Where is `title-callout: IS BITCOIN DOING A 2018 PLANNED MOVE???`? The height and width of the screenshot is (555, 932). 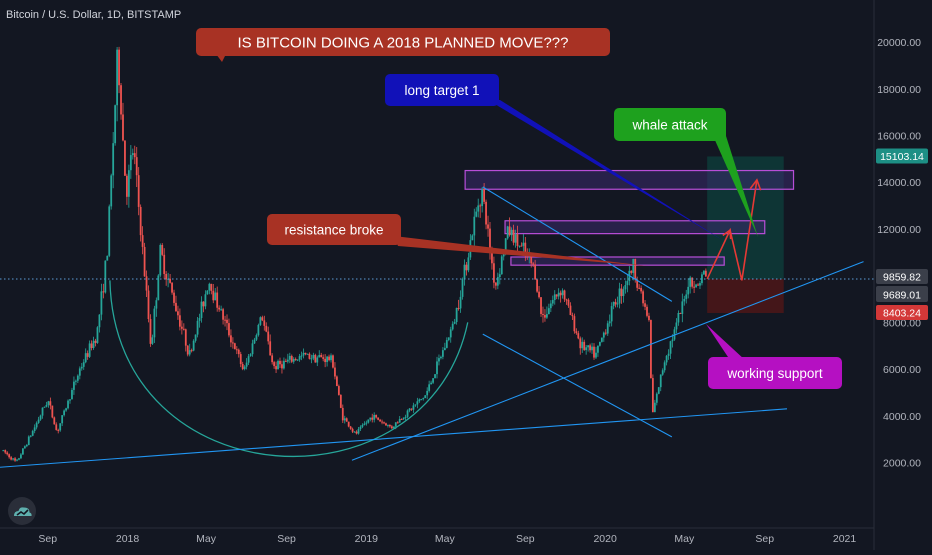 title-callout: IS BITCOIN DOING A 2018 PLANNED MOVE??? is located at coordinates (403, 45).